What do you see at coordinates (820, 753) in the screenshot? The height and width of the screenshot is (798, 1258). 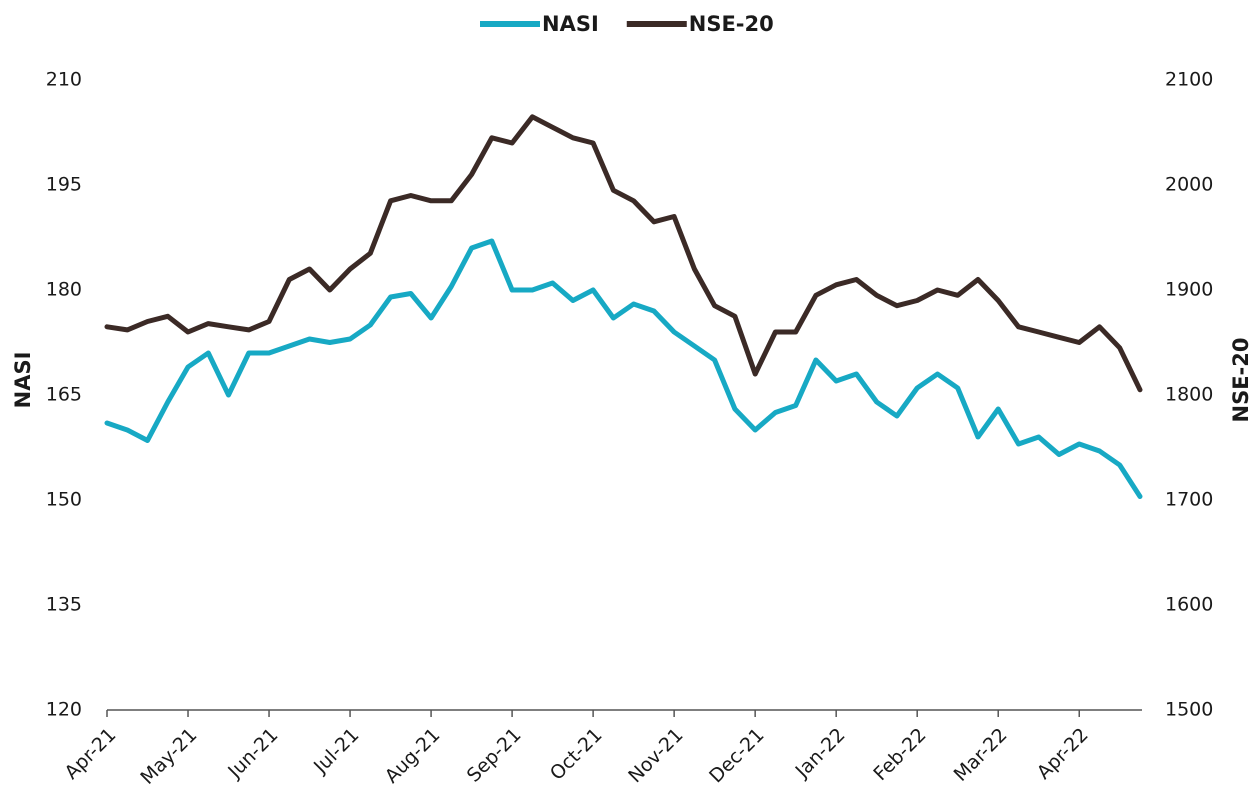 I see `x-tick-label: Jan-22` at bounding box center [820, 753].